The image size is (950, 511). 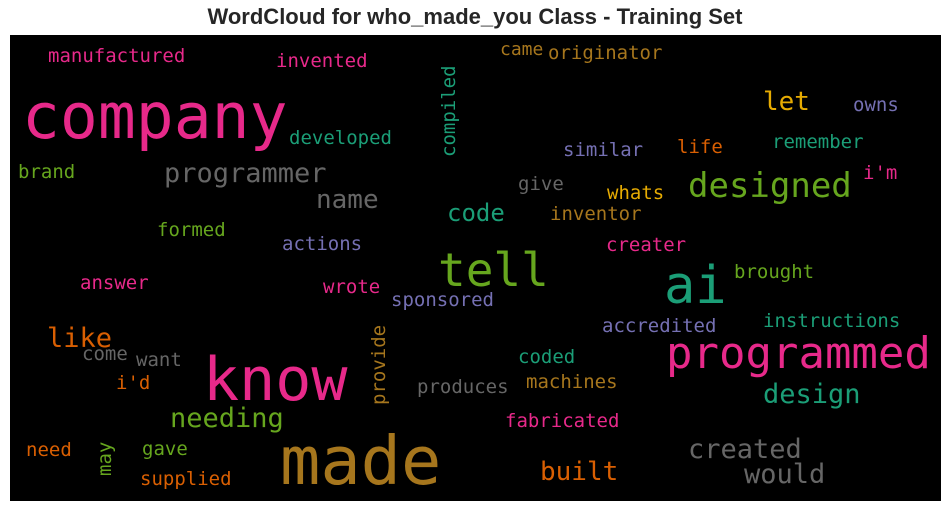 What do you see at coordinates (786, 102) in the screenshot?
I see `word-let: let` at bounding box center [786, 102].